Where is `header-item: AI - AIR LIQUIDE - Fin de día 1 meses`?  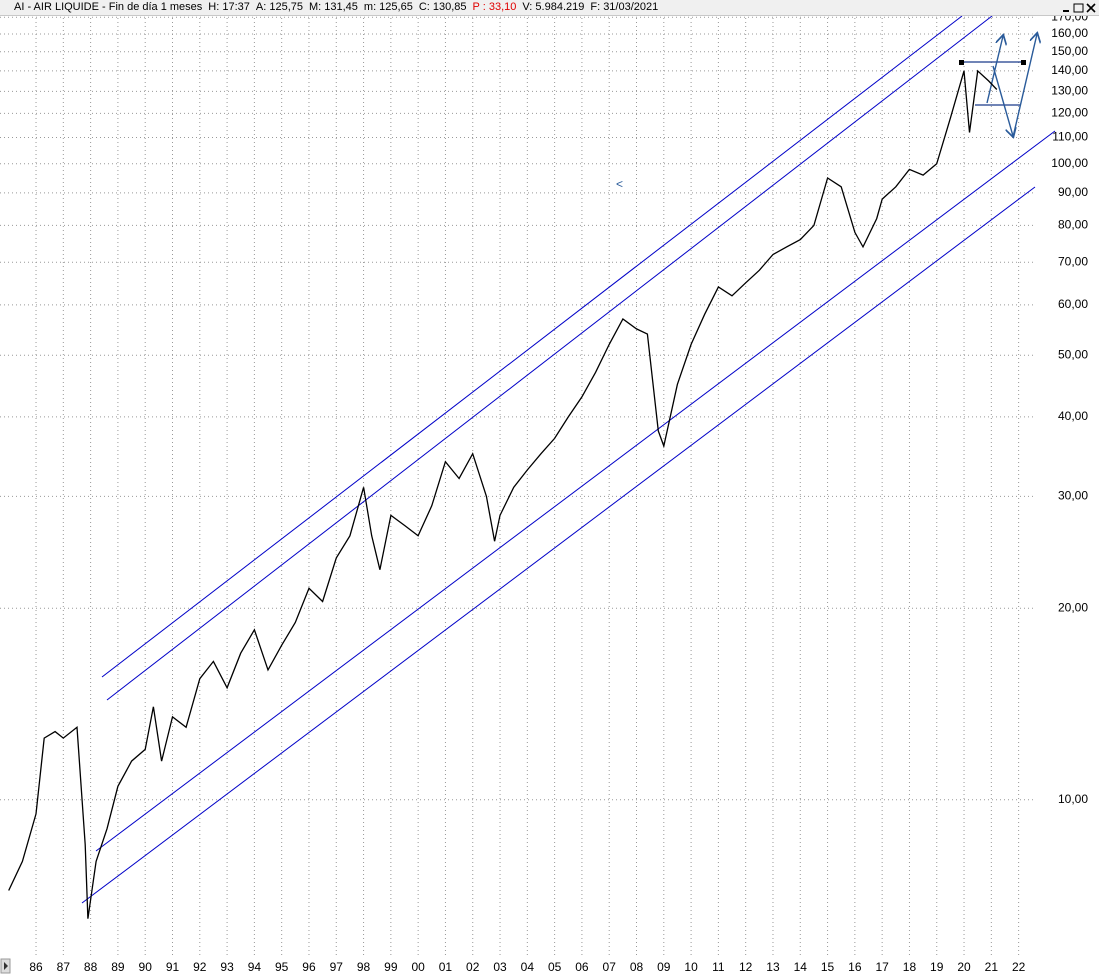 header-item: AI - AIR LIQUIDE - Fin de día 1 meses is located at coordinates (108, 7).